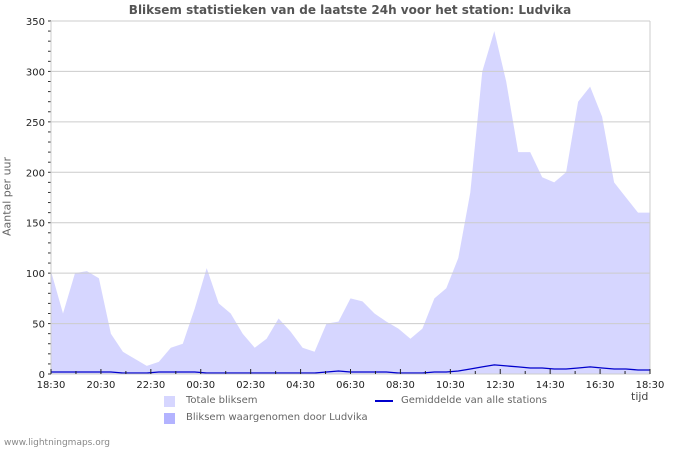  Describe the element at coordinates (42, 375) in the screenshot. I see `svg-text: 0` at that location.